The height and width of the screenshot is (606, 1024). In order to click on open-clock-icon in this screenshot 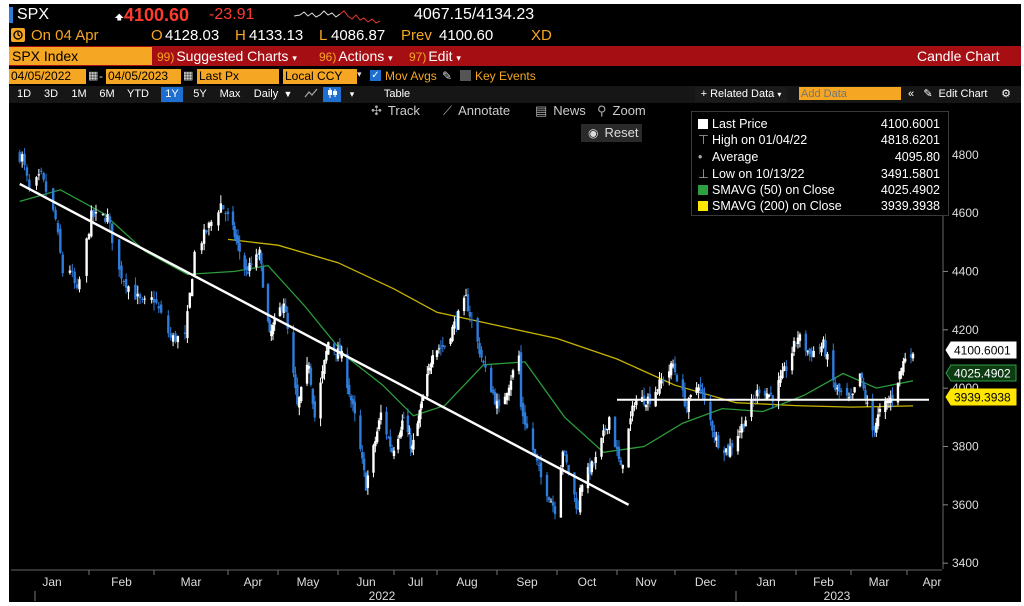, I will do `click(18, 35)`.